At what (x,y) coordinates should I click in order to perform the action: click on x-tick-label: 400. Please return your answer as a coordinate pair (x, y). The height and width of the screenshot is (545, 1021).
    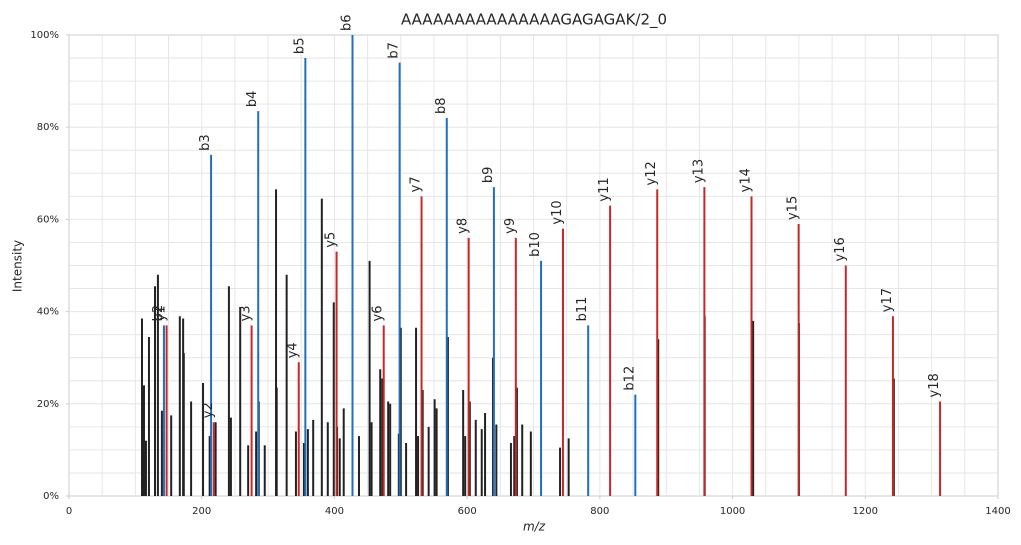
    Looking at the image, I should click on (334, 511).